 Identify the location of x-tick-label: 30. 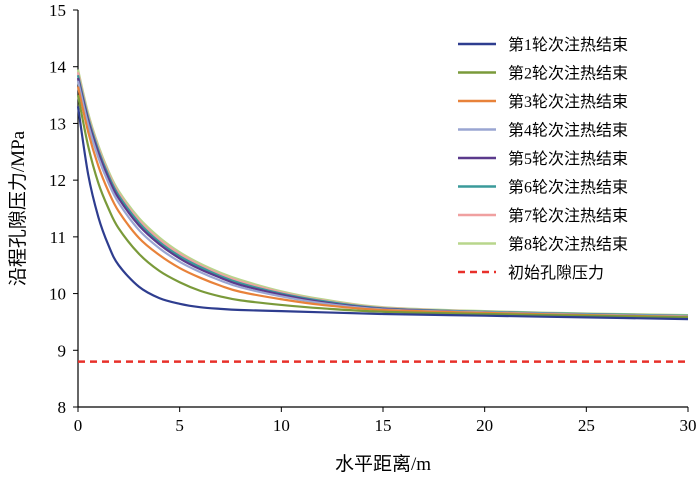
(688, 425).